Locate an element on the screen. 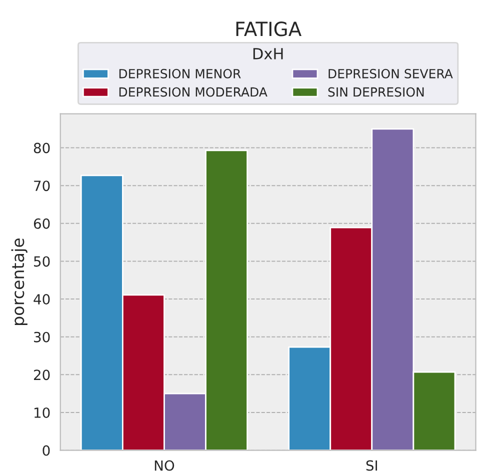 The height and width of the screenshot is (474, 483). x-tick-label: SI is located at coordinates (371, 465).